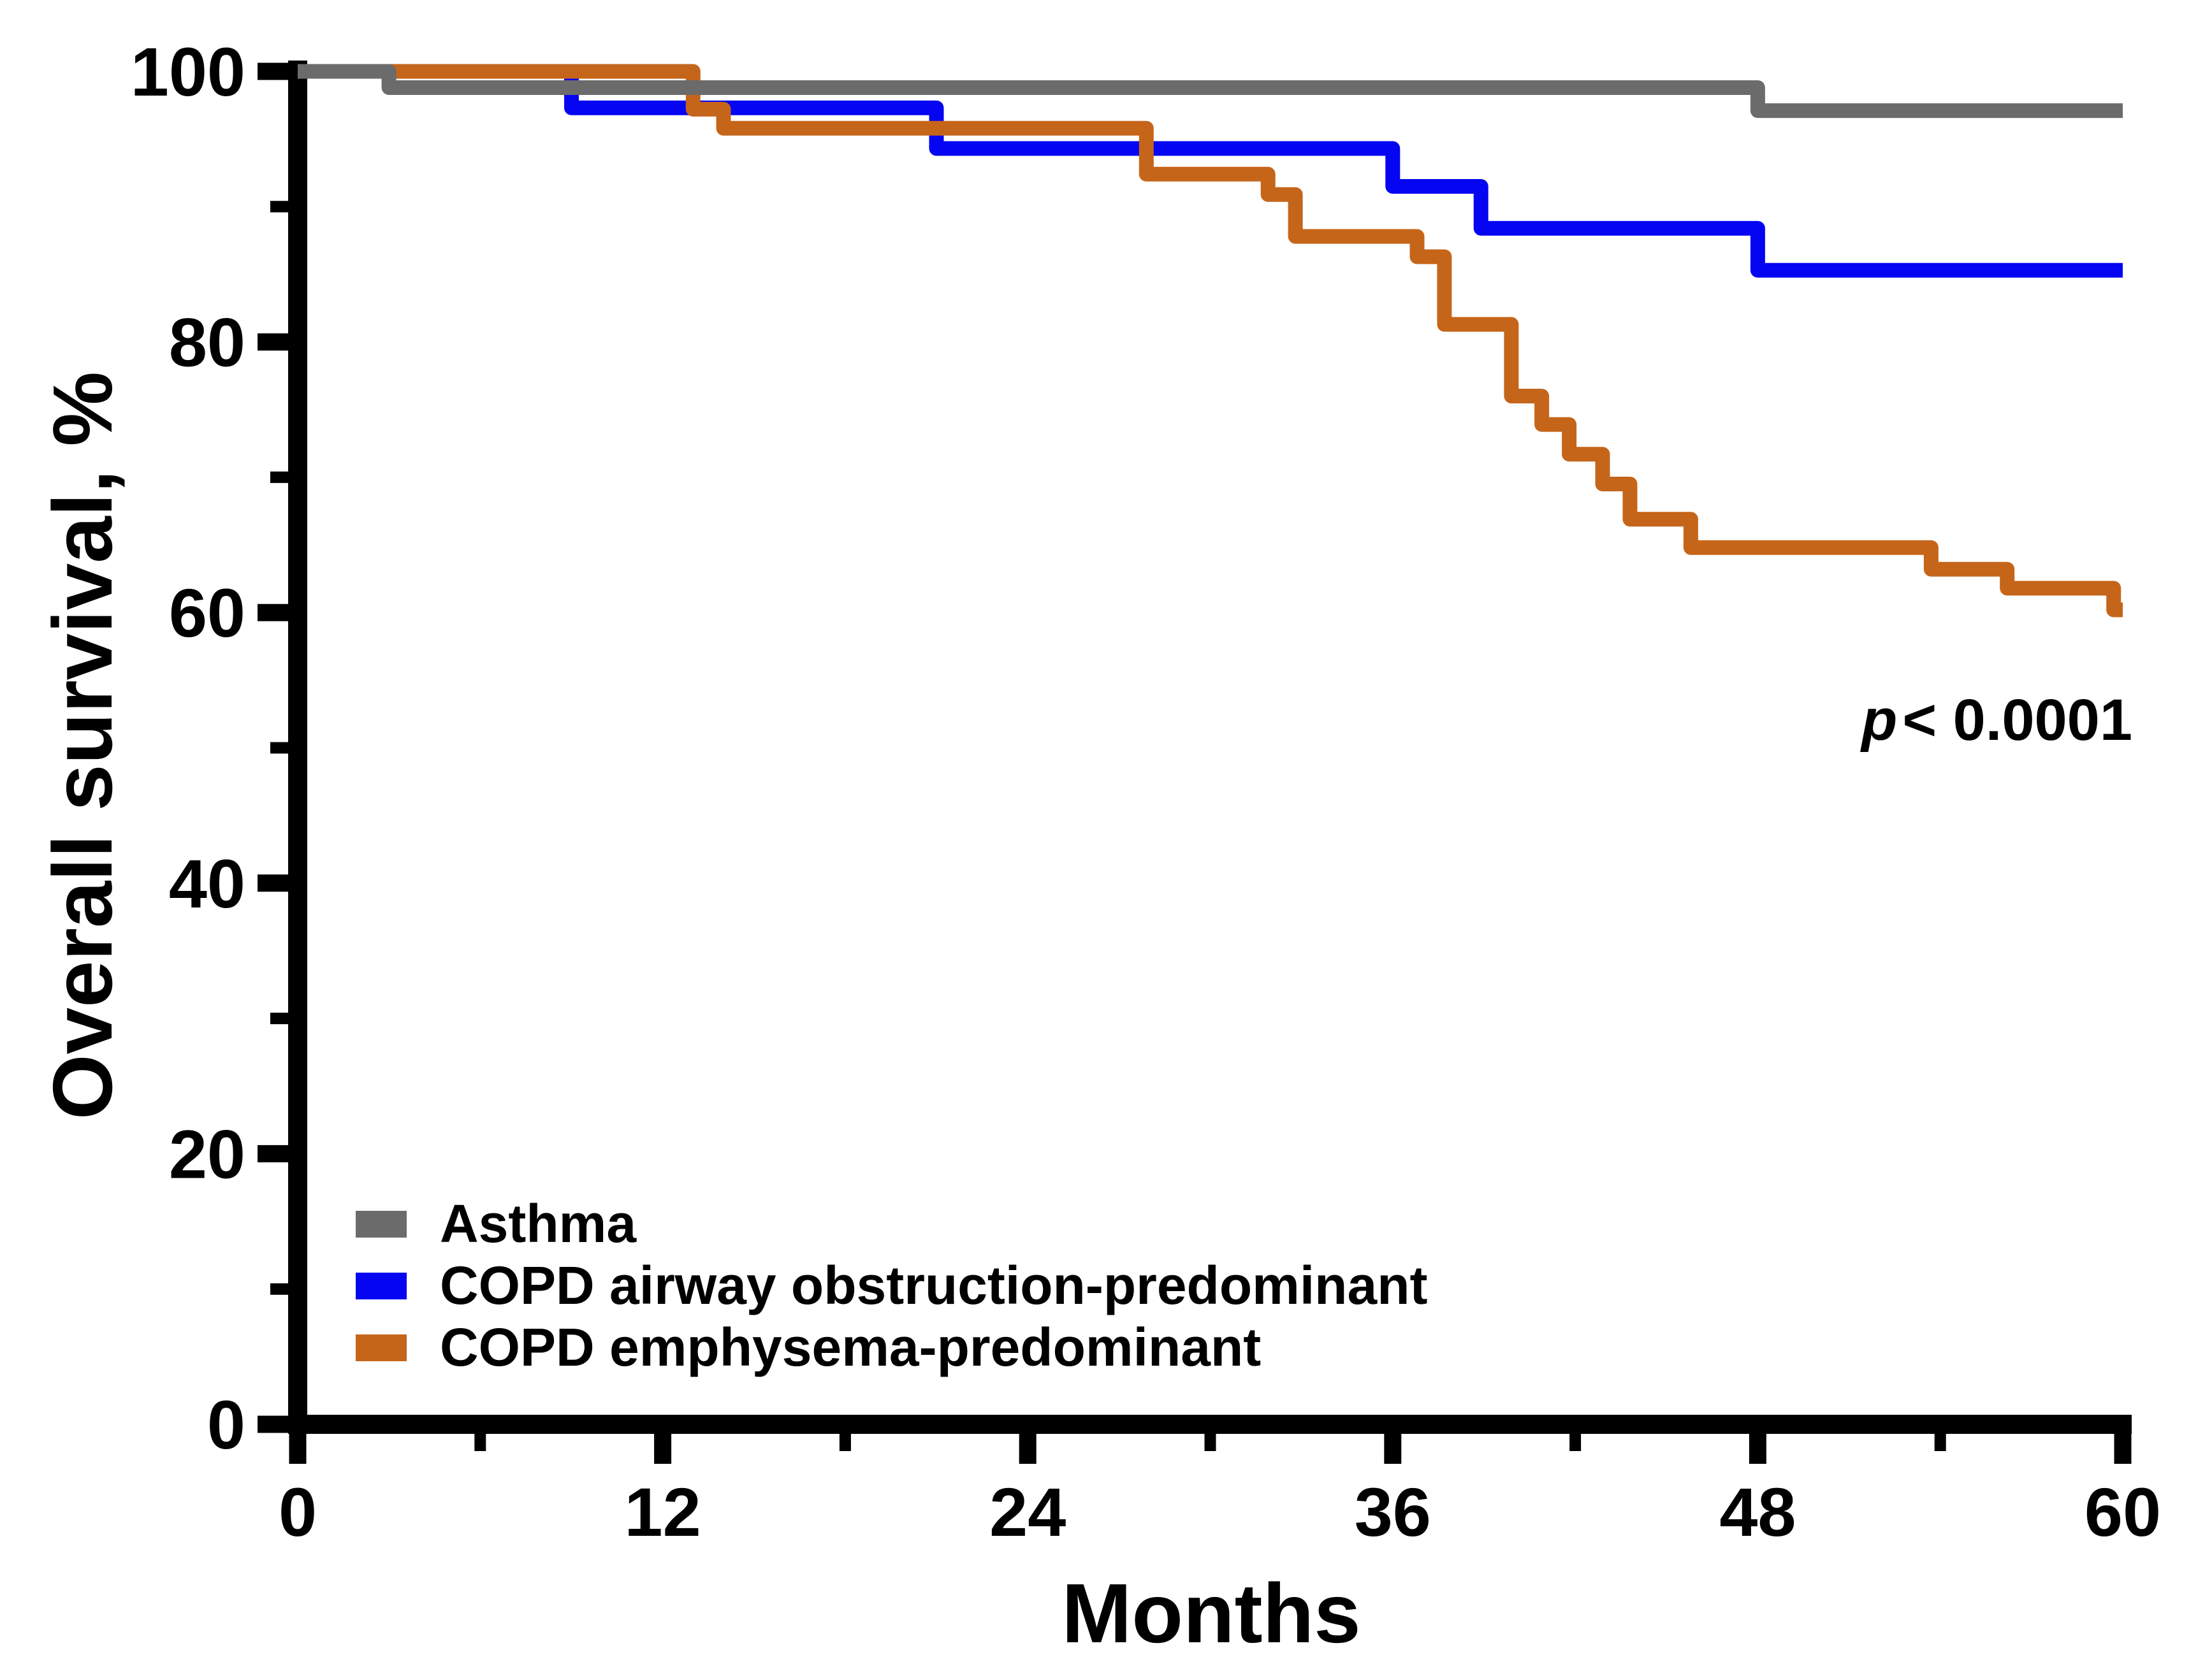 The width and height of the screenshot is (2212, 1655). What do you see at coordinates (207, 343) in the screenshot?
I see `y-tick-label: 80` at bounding box center [207, 343].